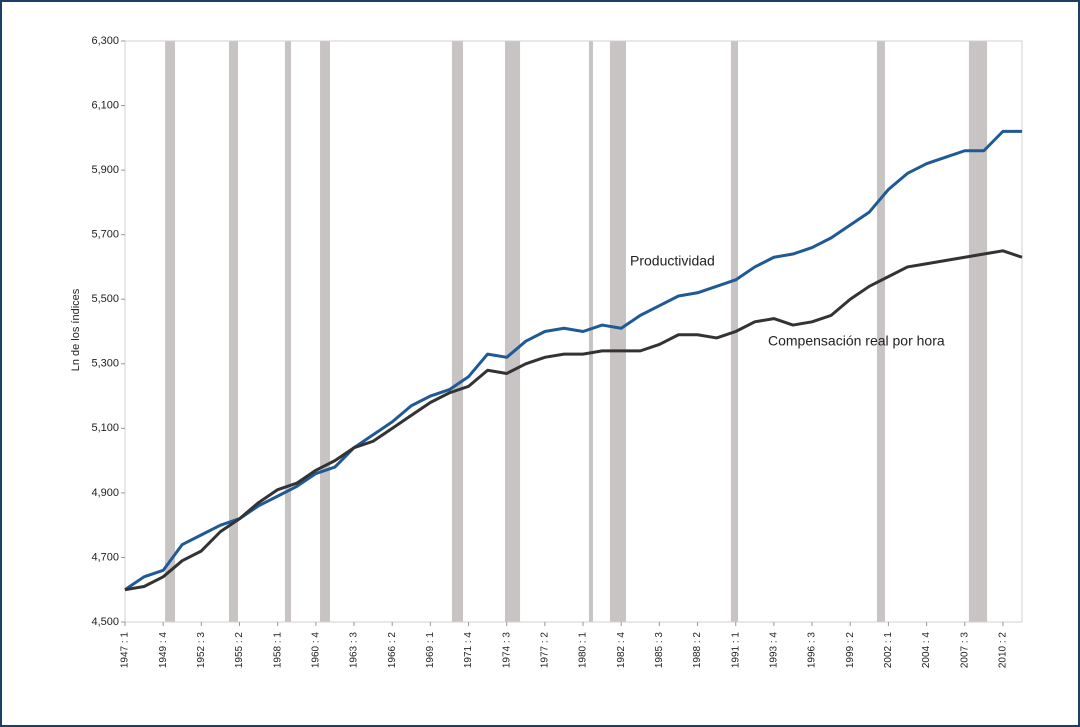  What do you see at coordinates (392, 650) in the screenshot?
I see `x-tick-label: 1966 : 2` at bounding box center [392, 650].